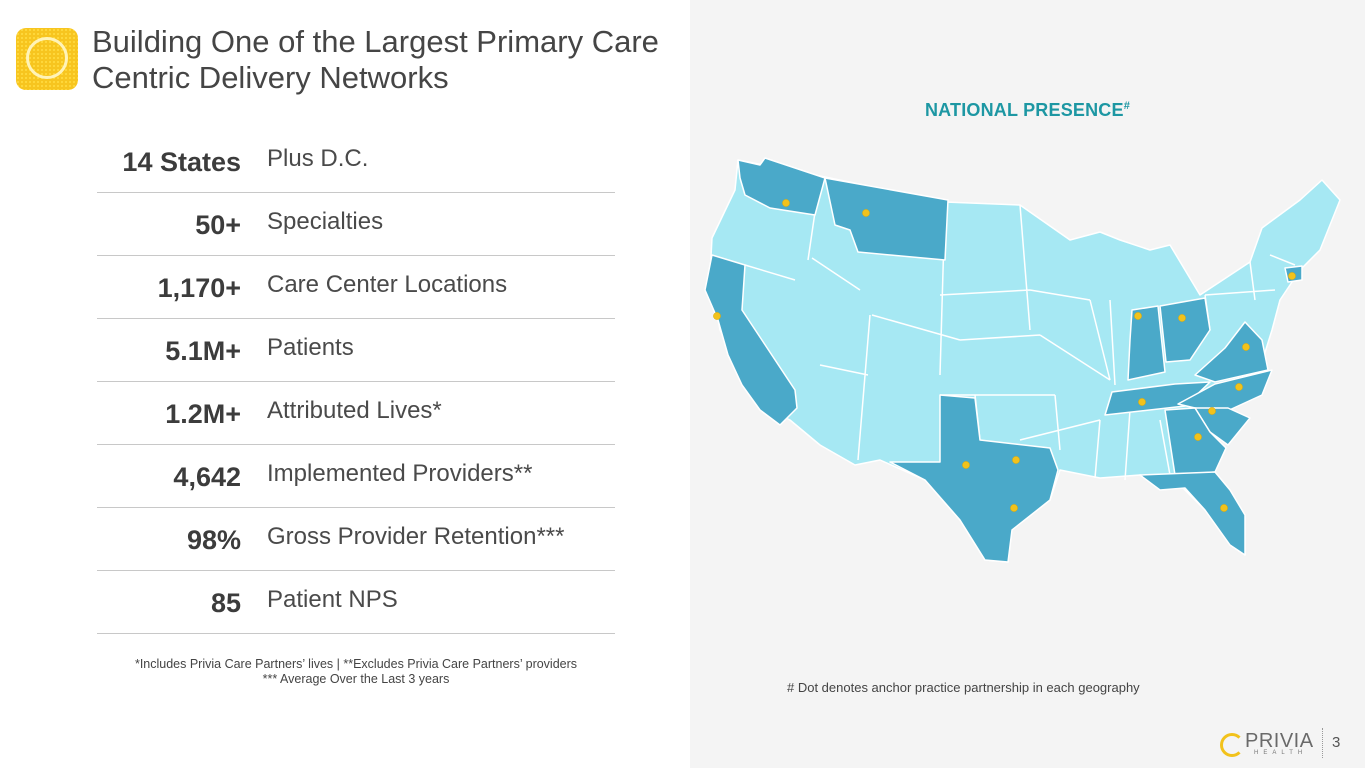  What do you see at coordinates (400, 473) in the screenshot?
I see `stat-label: Implemented Providers**` at bounding box center [400, 473].